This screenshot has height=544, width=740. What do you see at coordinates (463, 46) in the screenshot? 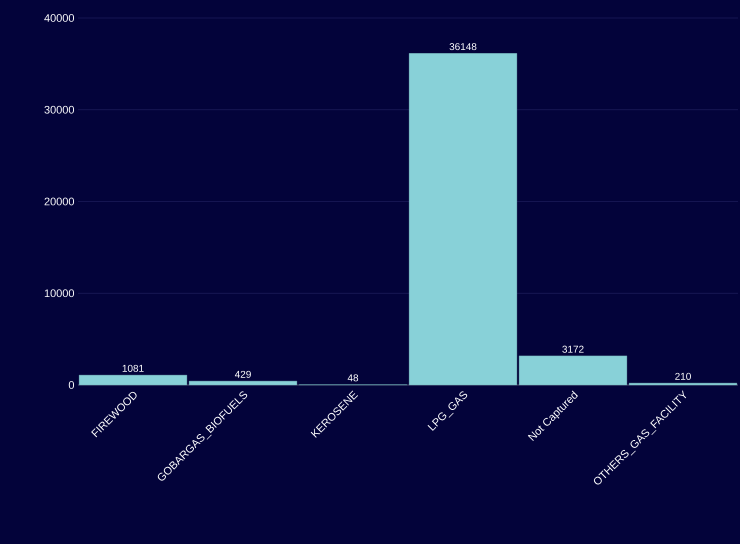
I see `data-label: 36148` at bounding box center [463, 46].